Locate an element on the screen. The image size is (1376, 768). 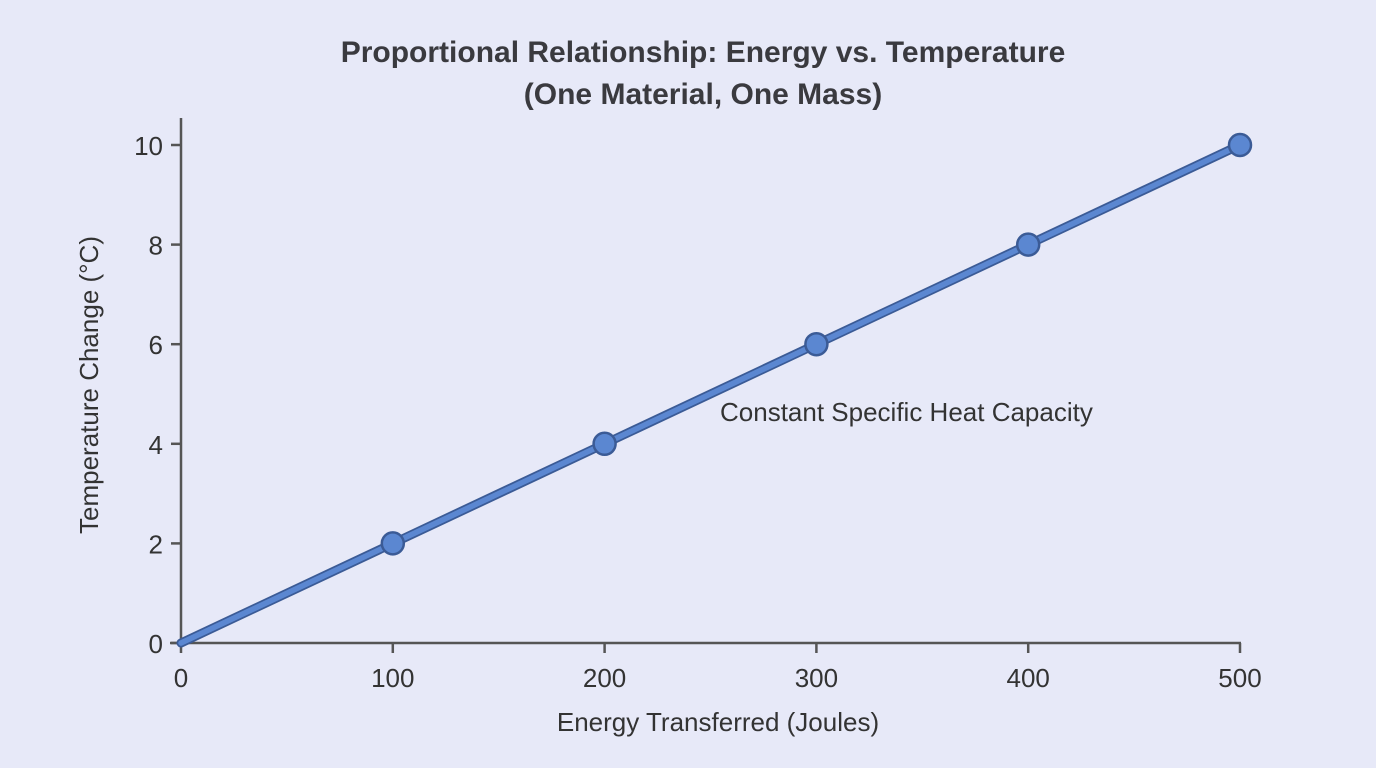
y-tick-label: 2 is located at coordinates (156, 544).